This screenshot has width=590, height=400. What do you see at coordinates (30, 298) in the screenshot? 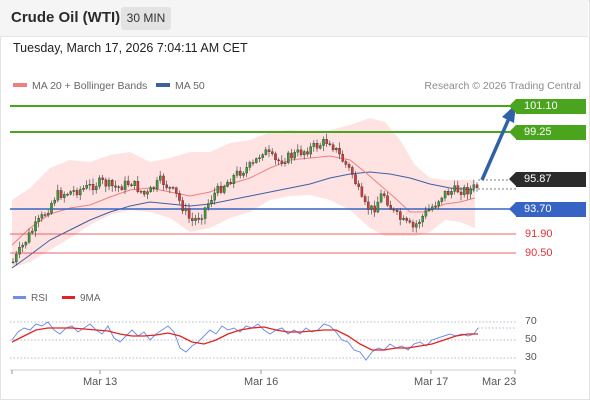
I see `rsi-legend: RSI` at bounding box center [30, 298].